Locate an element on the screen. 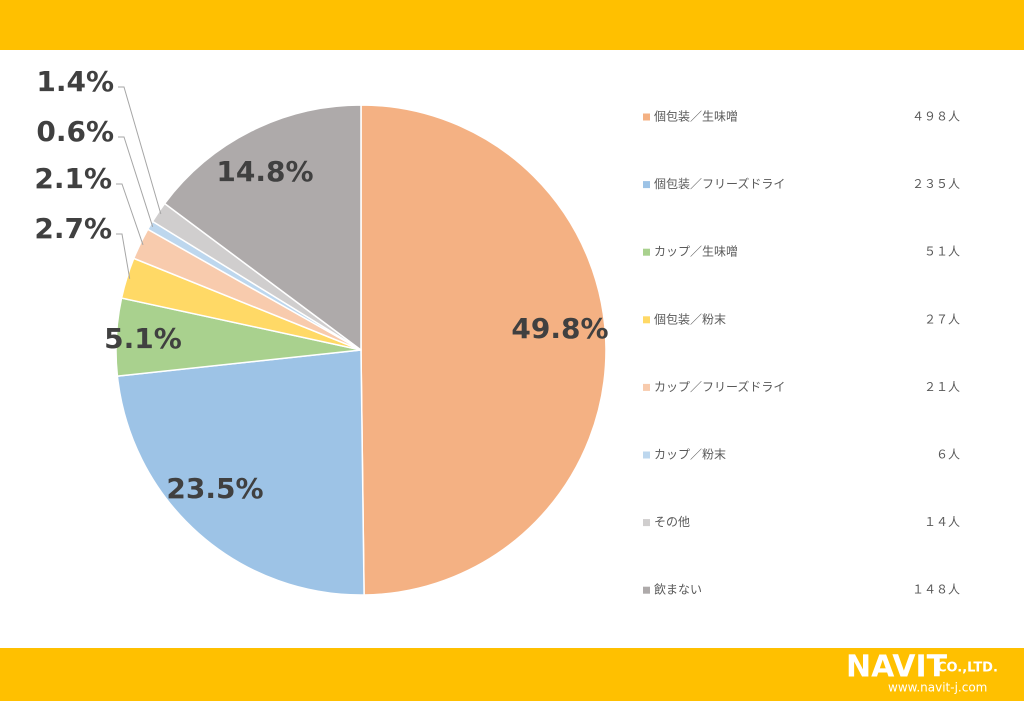 This screenshot has height=701, width=1024. legend-label: カップ／生味噌 is located at coordinates (696, 252).